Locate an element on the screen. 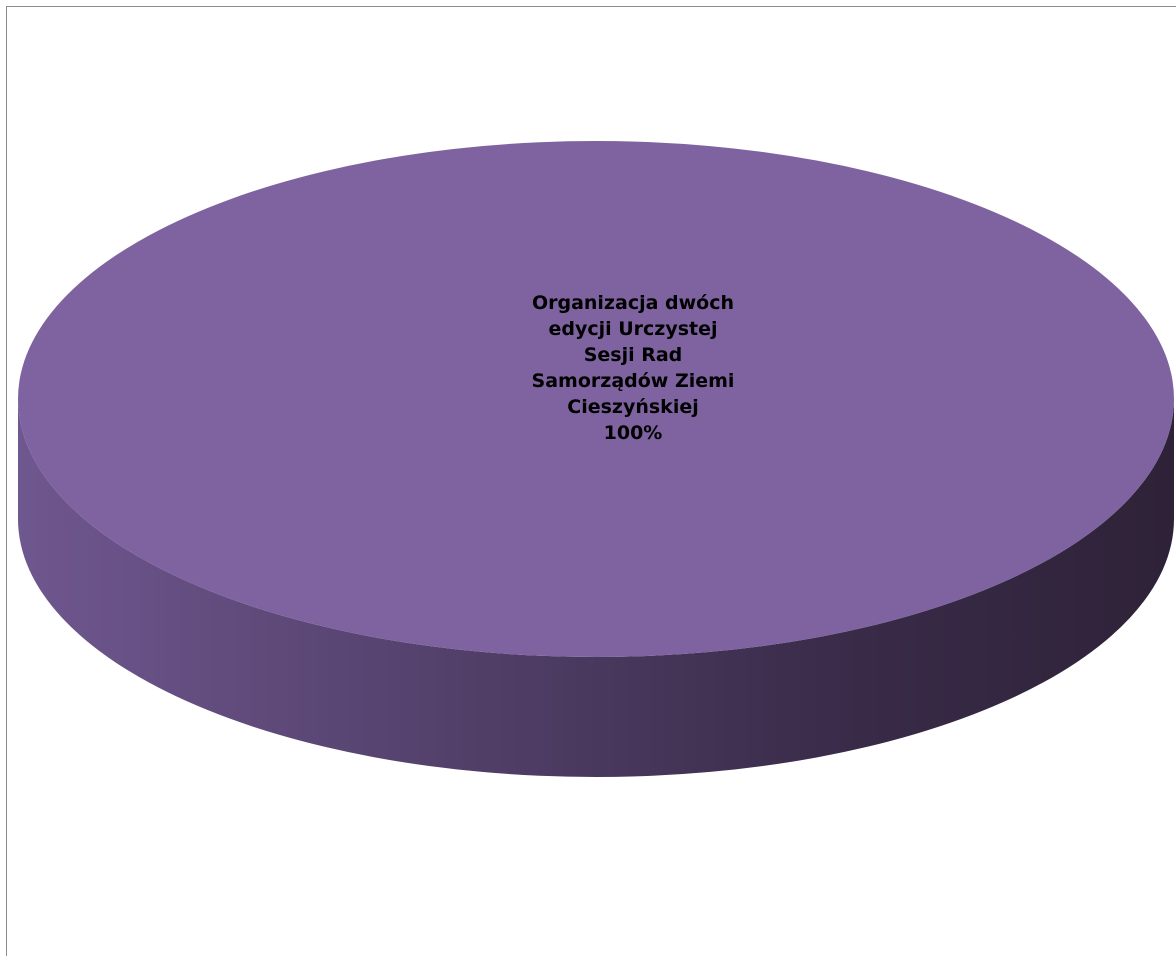 The width and height of the screenshot is (1176, 957). data-label-line: edycji Urczystej is located at coordinates (632, 329).